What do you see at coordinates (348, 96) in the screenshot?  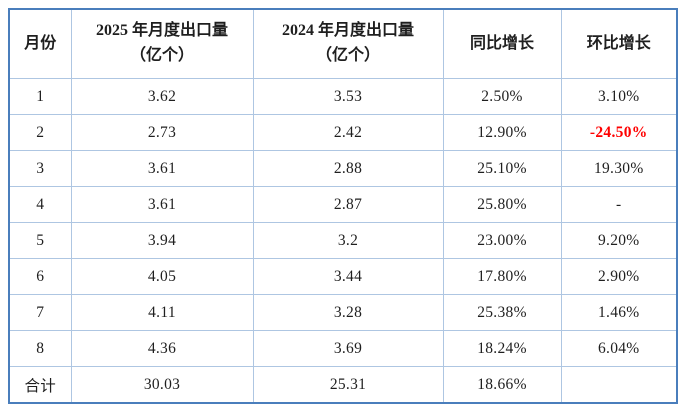 I see `cell-export-2024: 3.53` at bounding box center [348, 96].